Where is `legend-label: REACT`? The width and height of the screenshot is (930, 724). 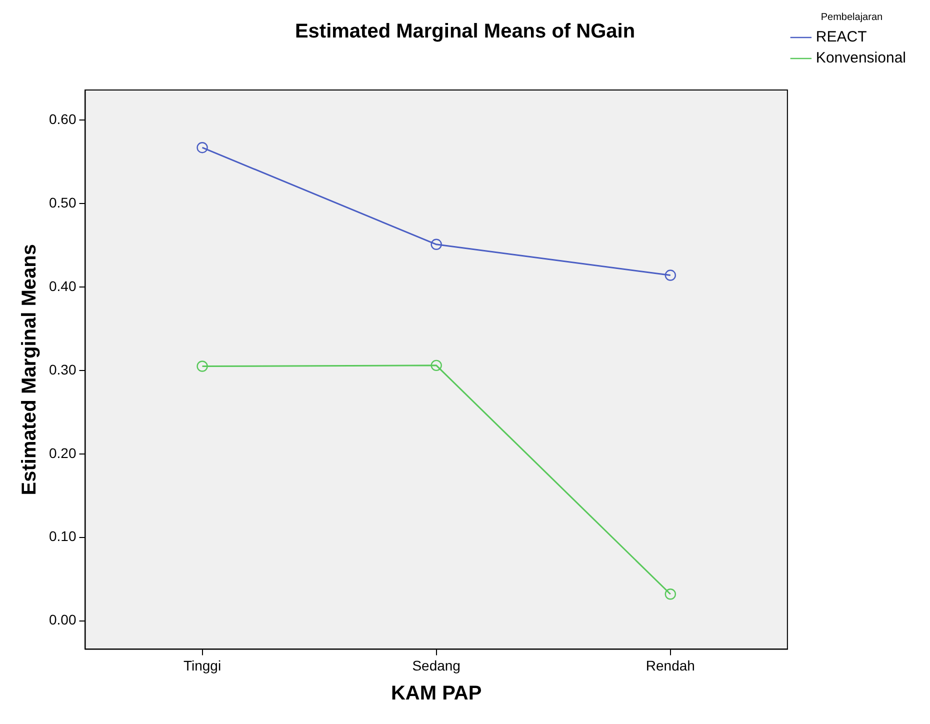
legend-label: REACT is located at coordinates (841, 37).